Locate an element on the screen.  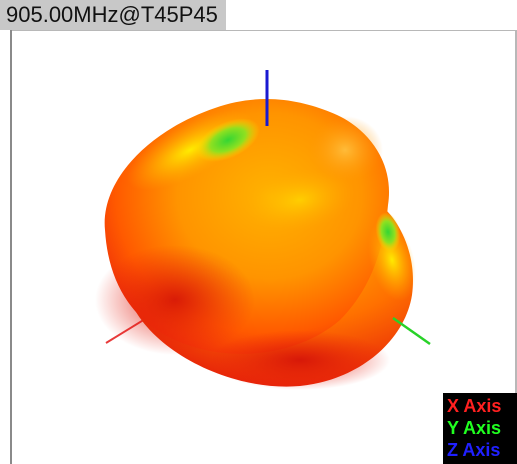
pattern-null-top is located at coordinates (228, 140).